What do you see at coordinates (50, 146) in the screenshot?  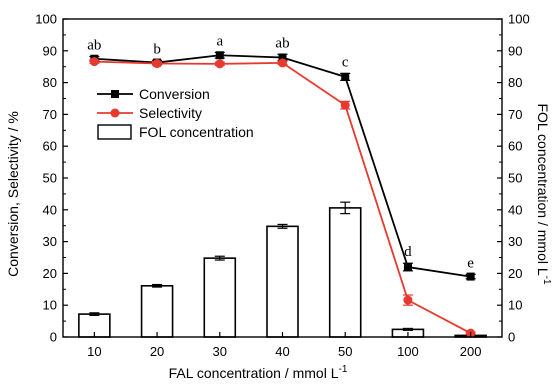 I see `left-tick-label: 60` at bounding box center [50, 146].